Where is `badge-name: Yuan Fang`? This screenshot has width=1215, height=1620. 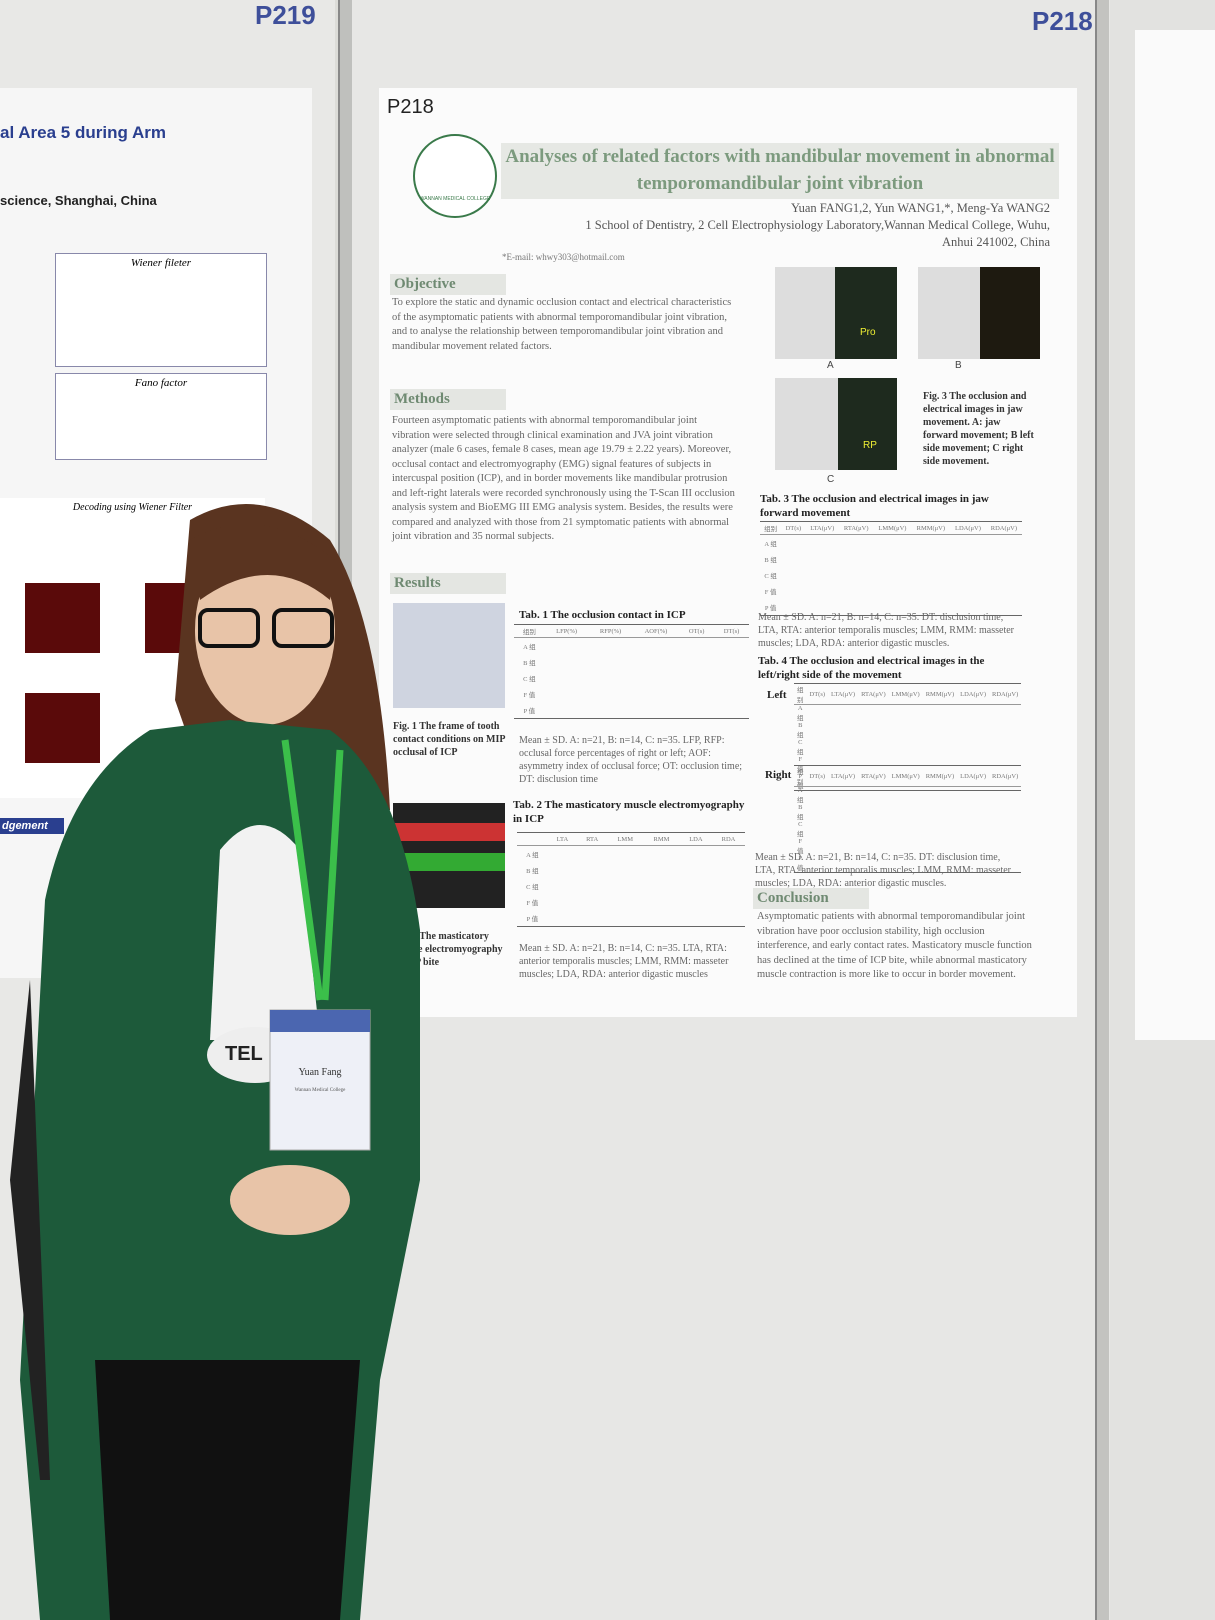
badge-name: Yuan Fang is located at coordinates (320, 1072).